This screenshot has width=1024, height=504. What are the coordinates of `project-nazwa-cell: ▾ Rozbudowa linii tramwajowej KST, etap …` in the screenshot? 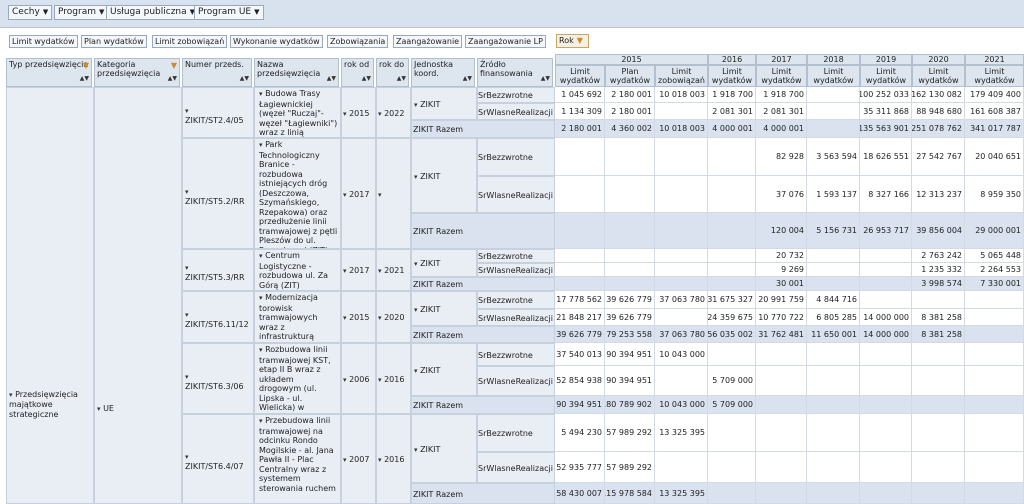 It's located at (297, 378).